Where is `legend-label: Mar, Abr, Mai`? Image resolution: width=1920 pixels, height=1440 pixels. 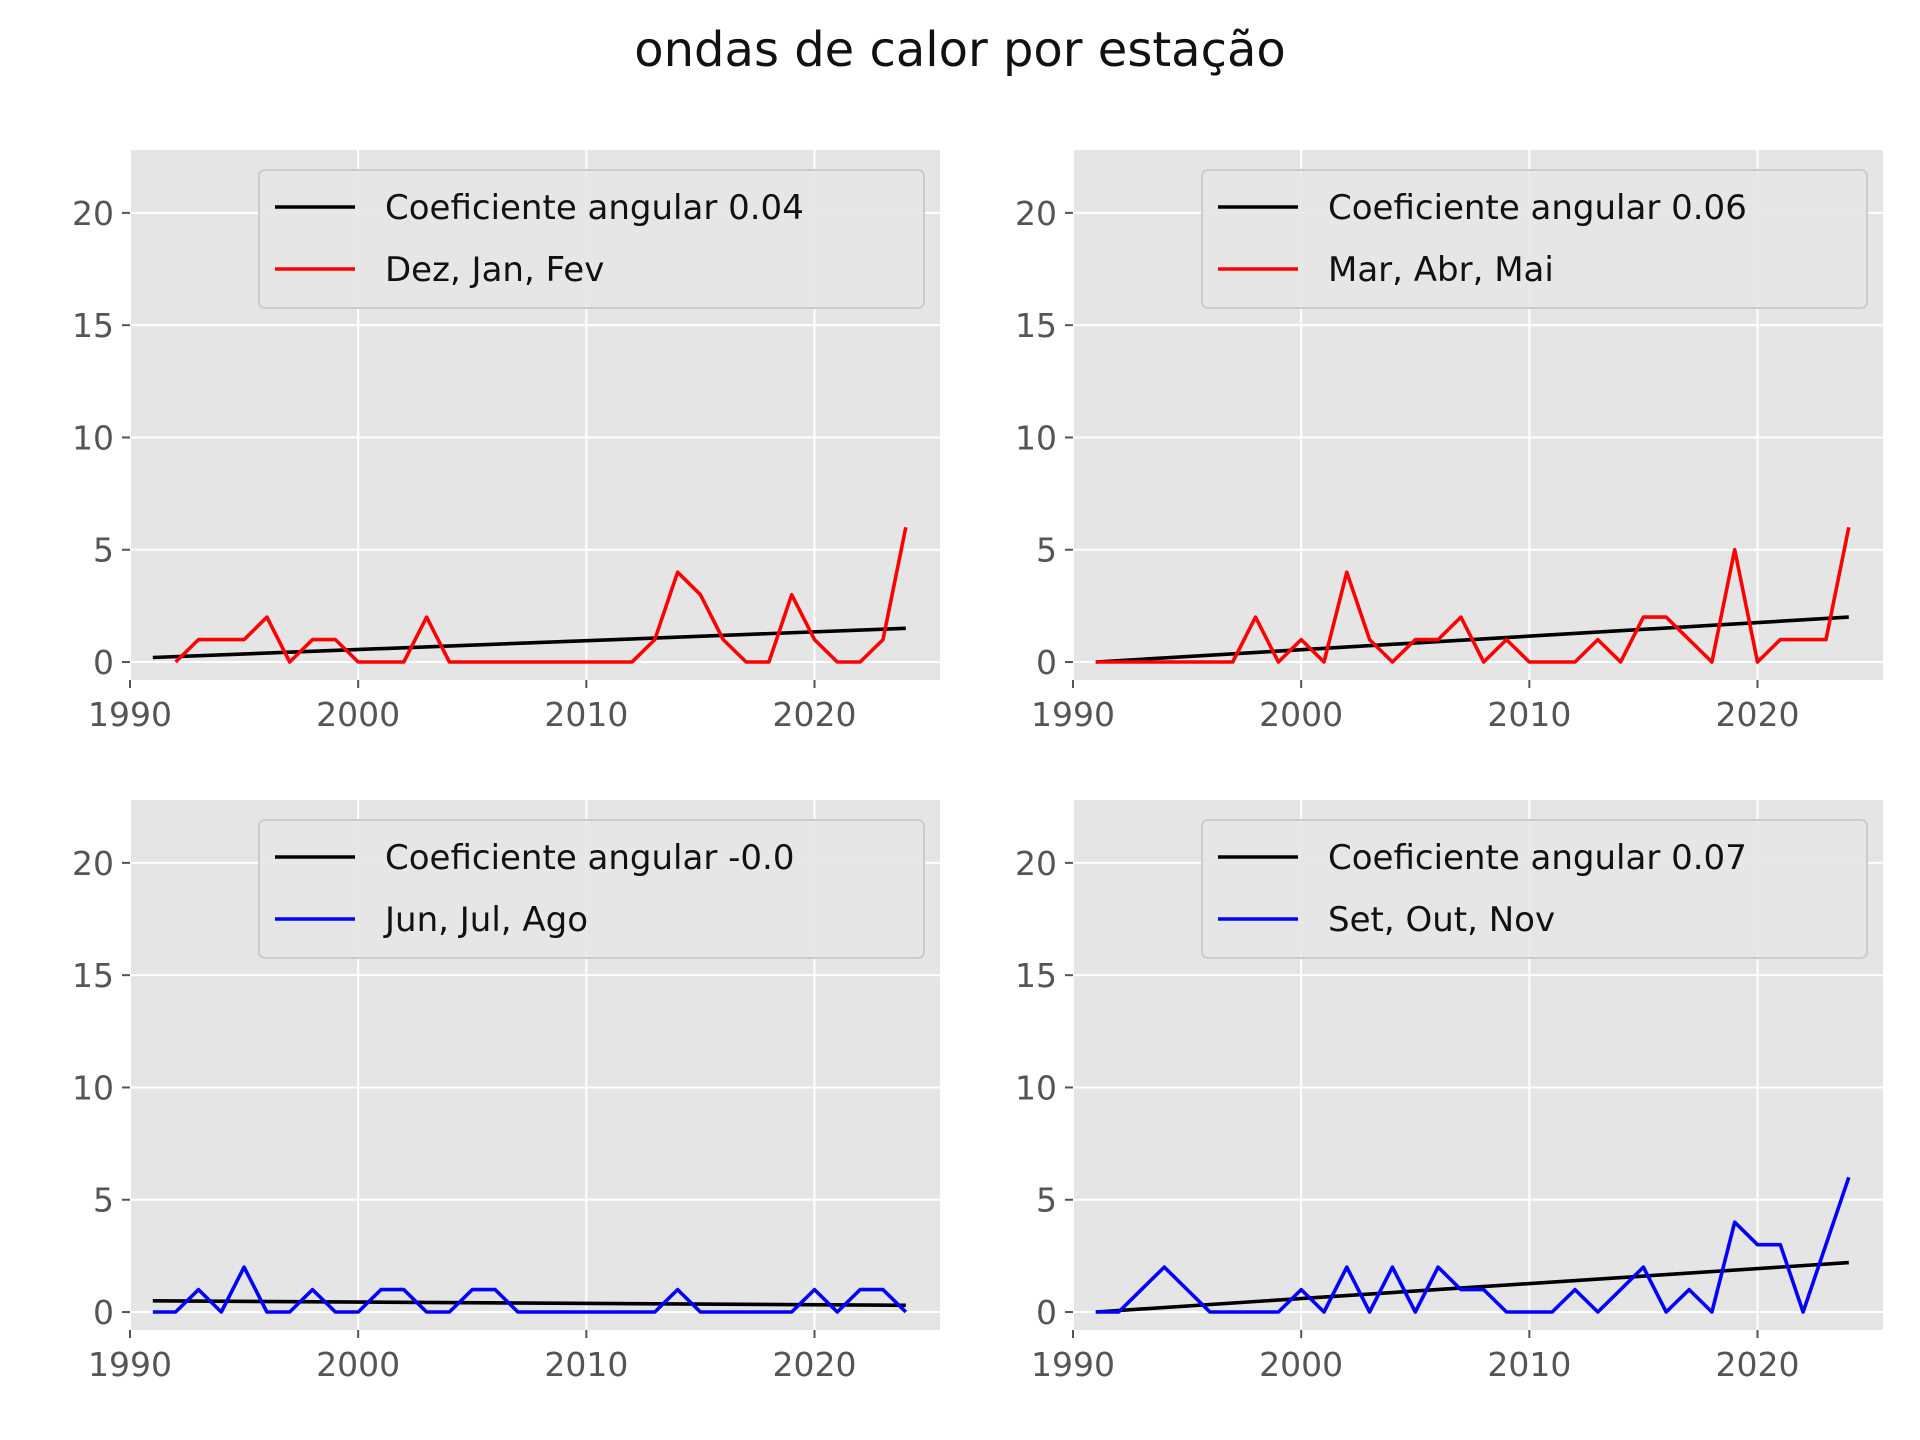
legend-label: Mar, Abr, Mai is located at coordinates (1441, 270).